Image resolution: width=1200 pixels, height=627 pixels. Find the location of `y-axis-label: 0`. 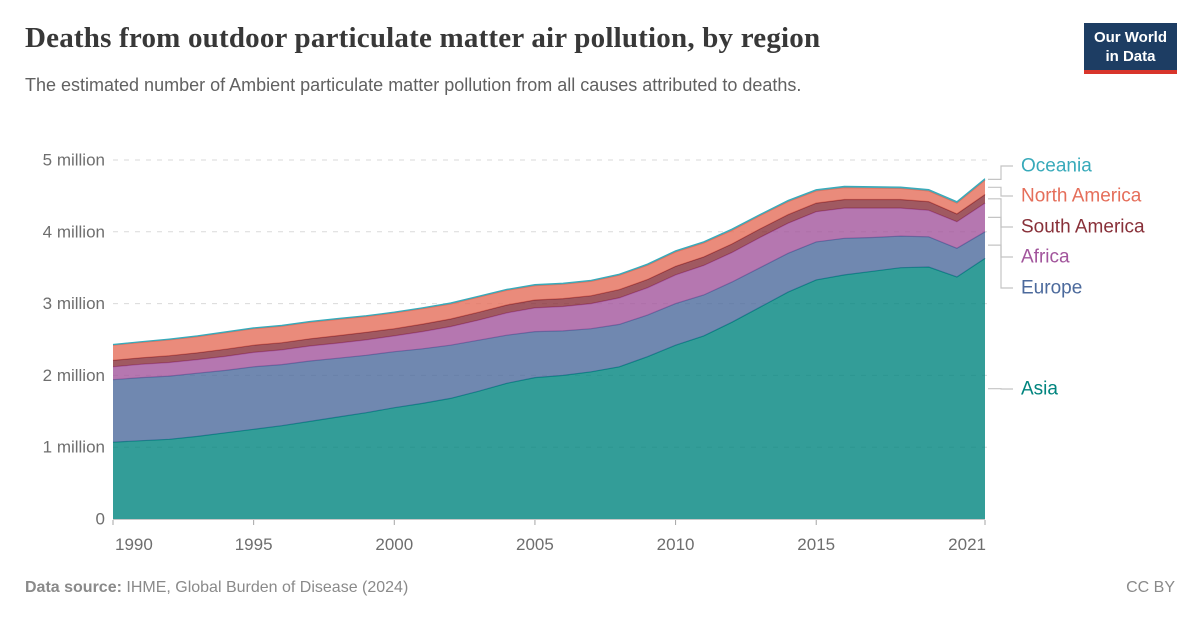

y-axis-label: 0 is located at coordinates (100, 519).